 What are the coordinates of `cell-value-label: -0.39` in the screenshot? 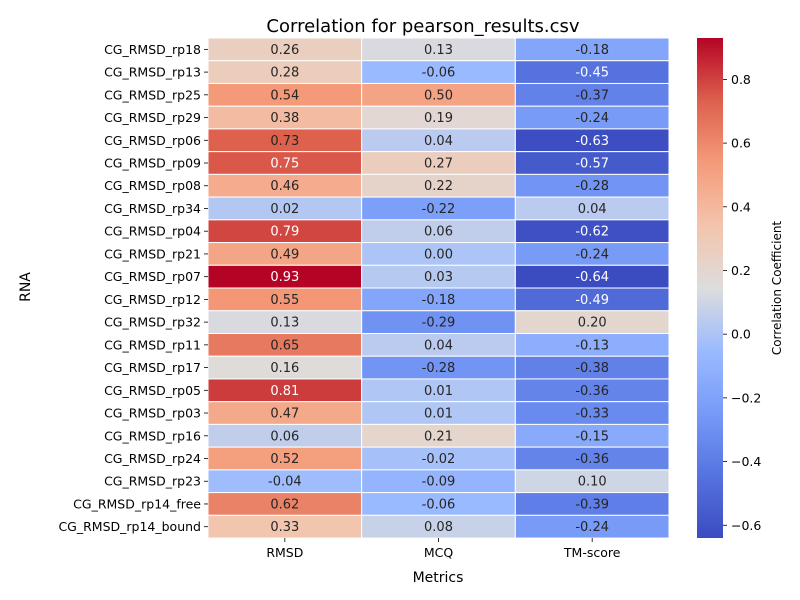 It's located at (592, 504).